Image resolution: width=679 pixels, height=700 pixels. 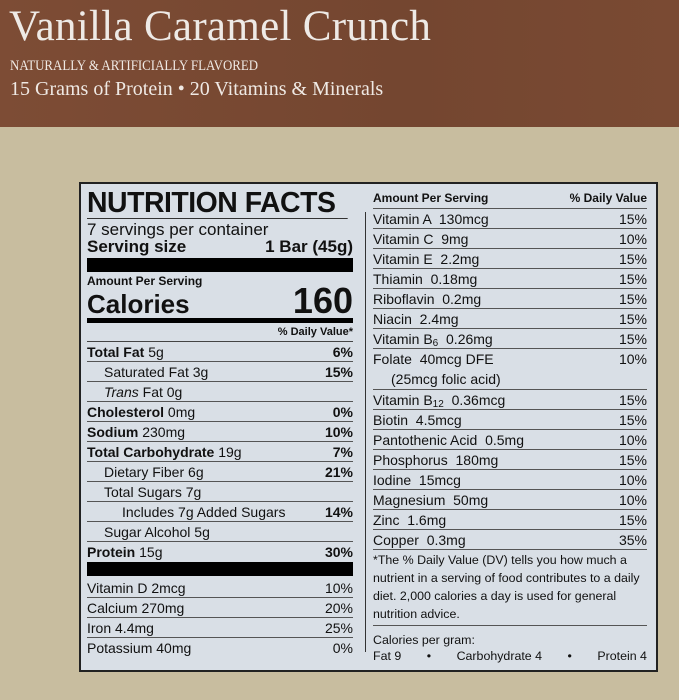 I want to click on nutrient-row: Includes 7g Added Sugars 14%, so click(x=220, y=512).